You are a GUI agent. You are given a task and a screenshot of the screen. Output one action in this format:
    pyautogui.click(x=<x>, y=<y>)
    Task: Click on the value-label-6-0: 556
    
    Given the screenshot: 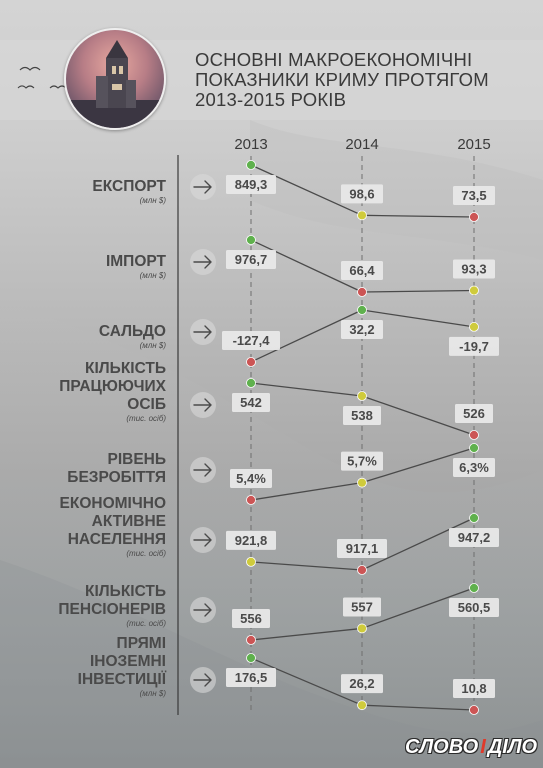 What is the action you would take?
    pyautogui.click(x=251, y=618)
    